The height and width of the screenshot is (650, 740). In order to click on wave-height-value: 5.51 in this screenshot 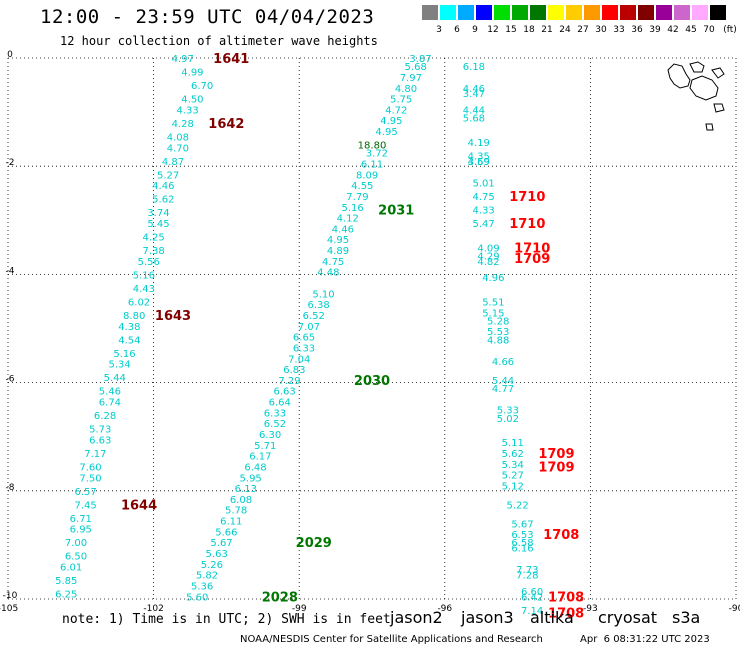, I will do `click(493, 302)`.